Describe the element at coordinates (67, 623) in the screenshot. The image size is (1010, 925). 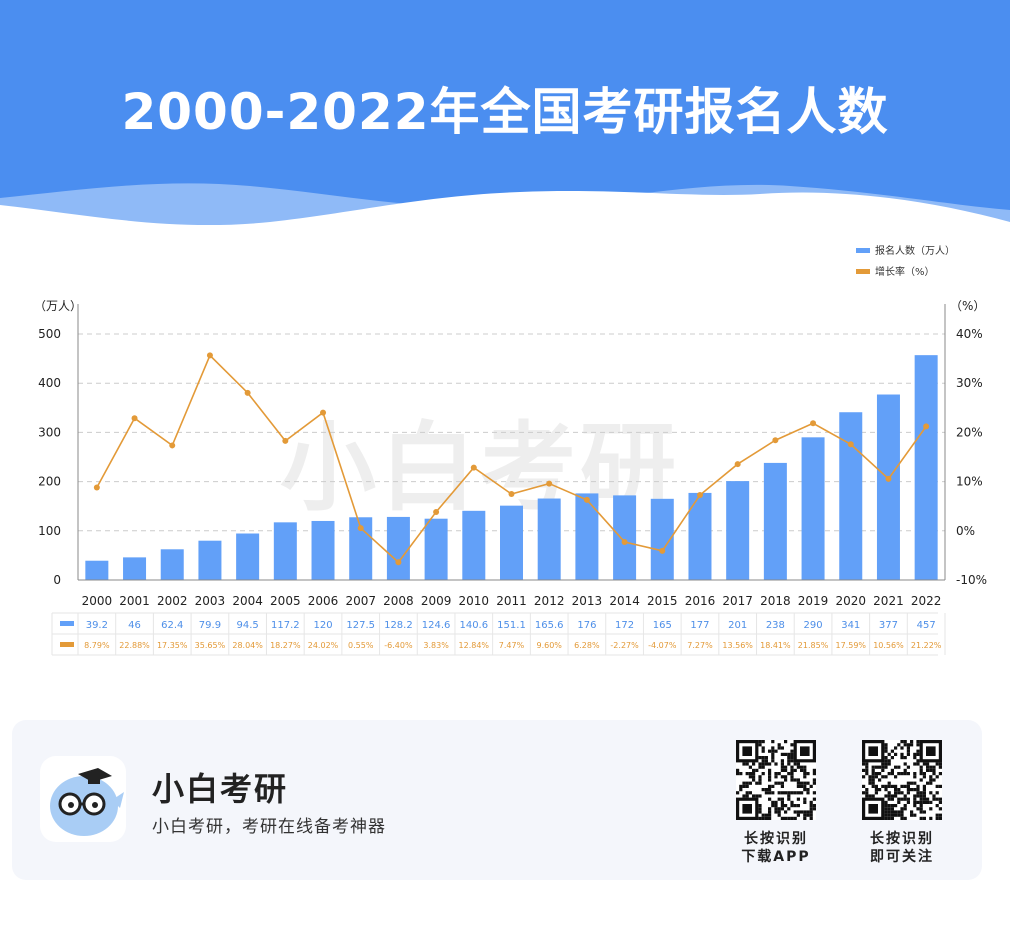
I see `table-swatch-bar` at that location.